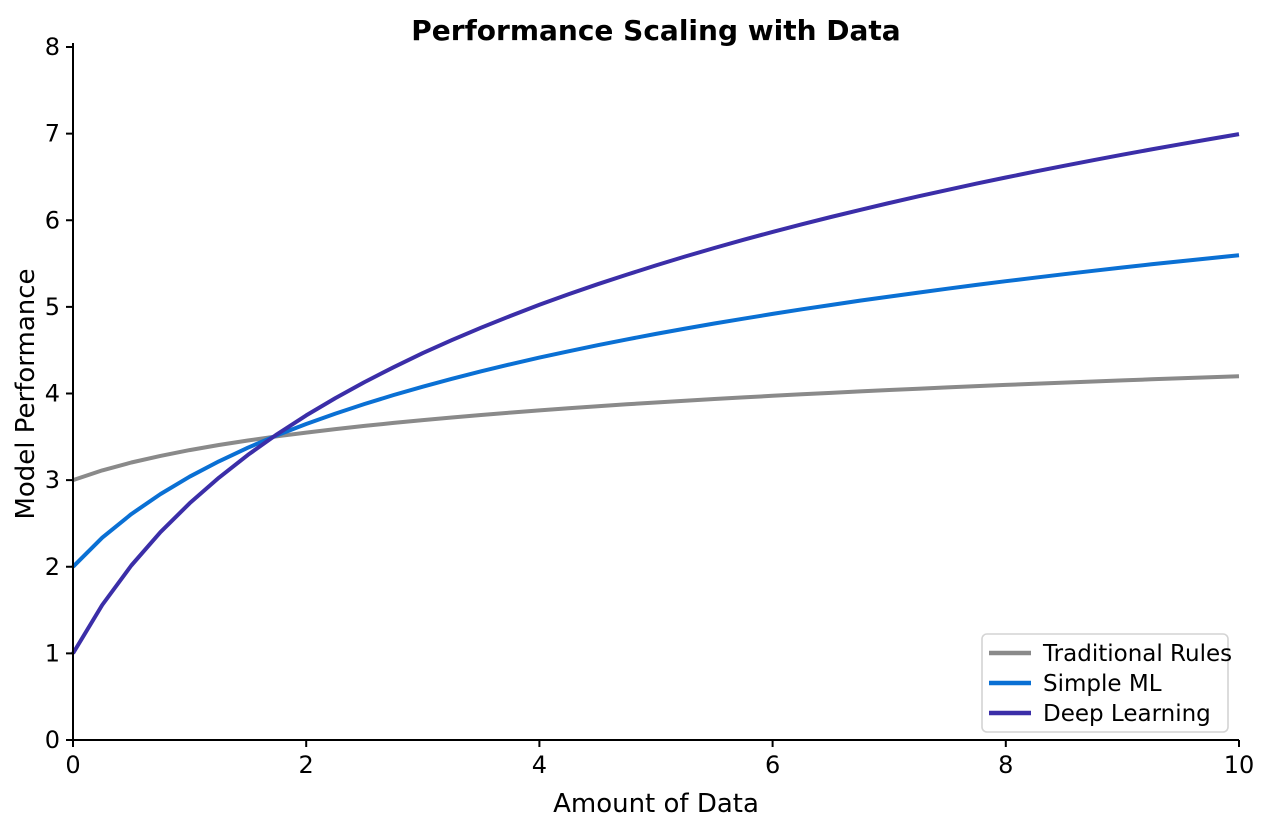 The width and height of the screenshot is (1265, 828). I want to click on chart-title: Performance Scaling with Data, so click(655, 30).